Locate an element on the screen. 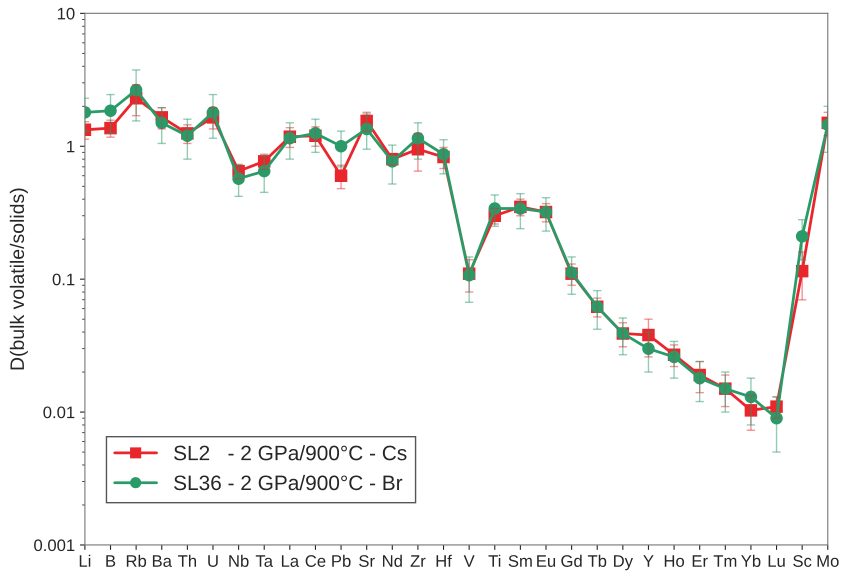  x-tick-label: Rb is located at coordinates (136, 560).